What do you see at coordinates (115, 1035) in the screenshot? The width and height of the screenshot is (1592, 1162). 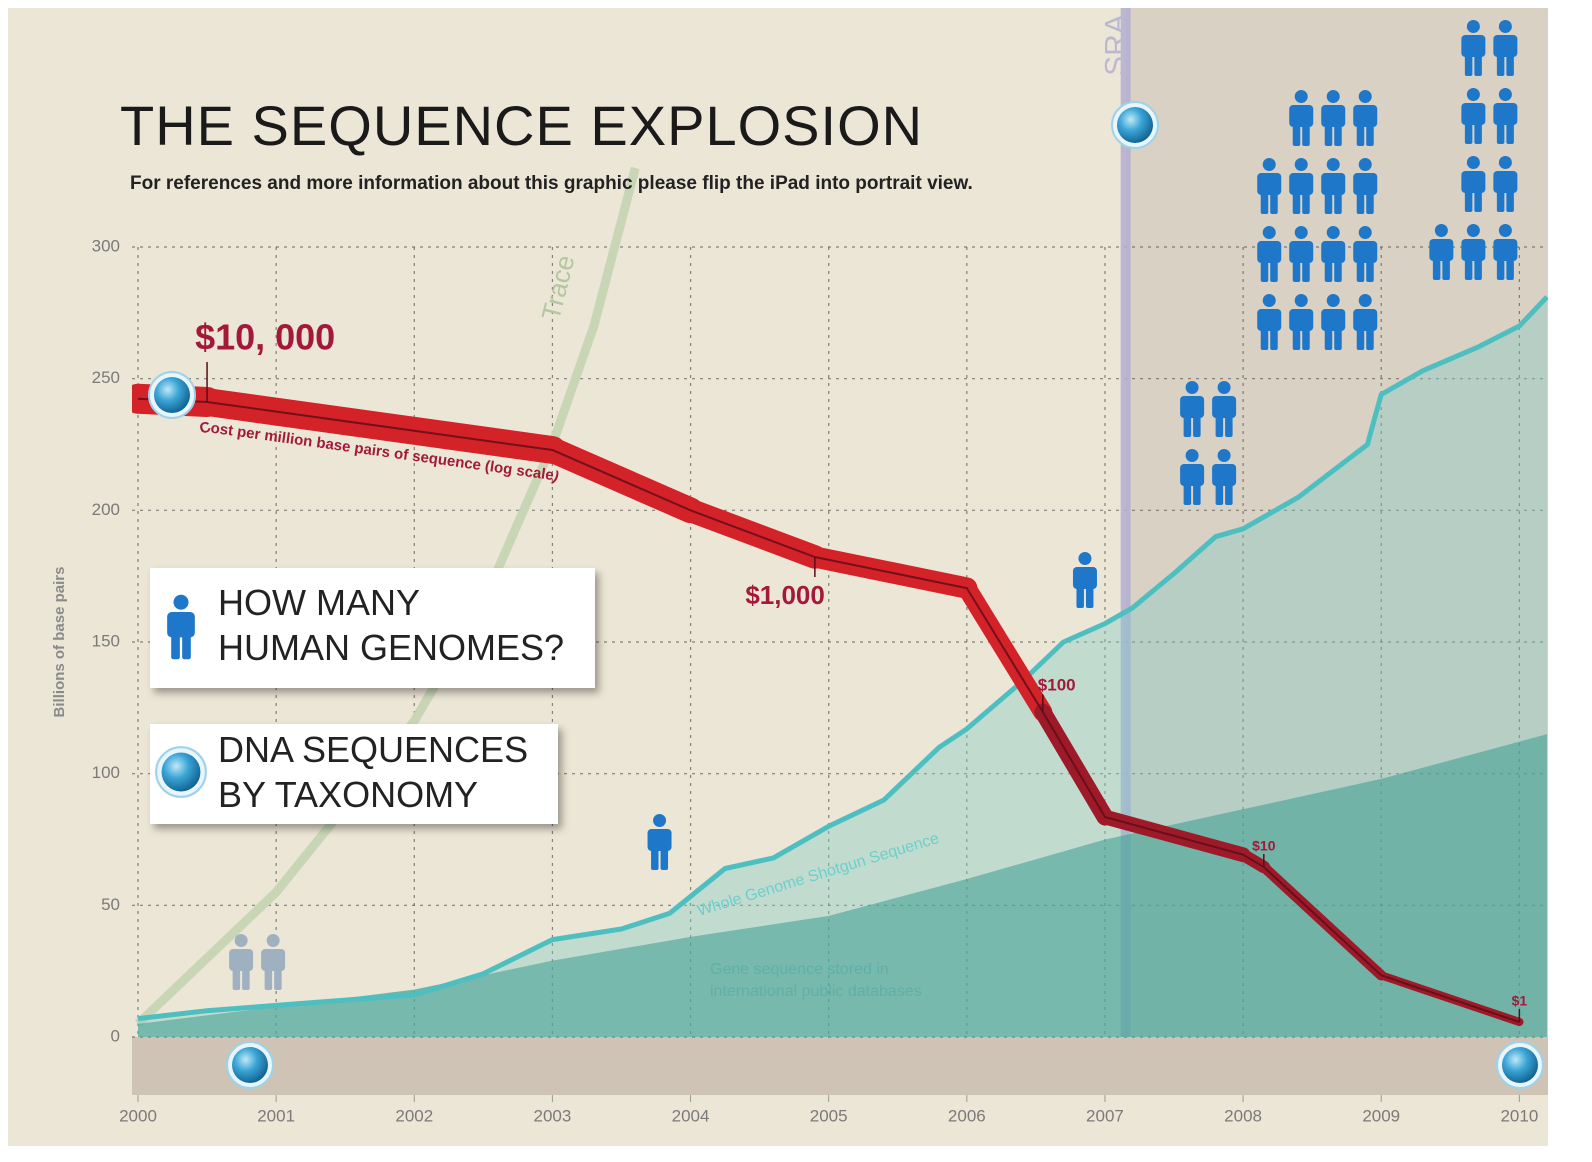 I see `y-tick-label: 0` at bounding box center [115, 1035].